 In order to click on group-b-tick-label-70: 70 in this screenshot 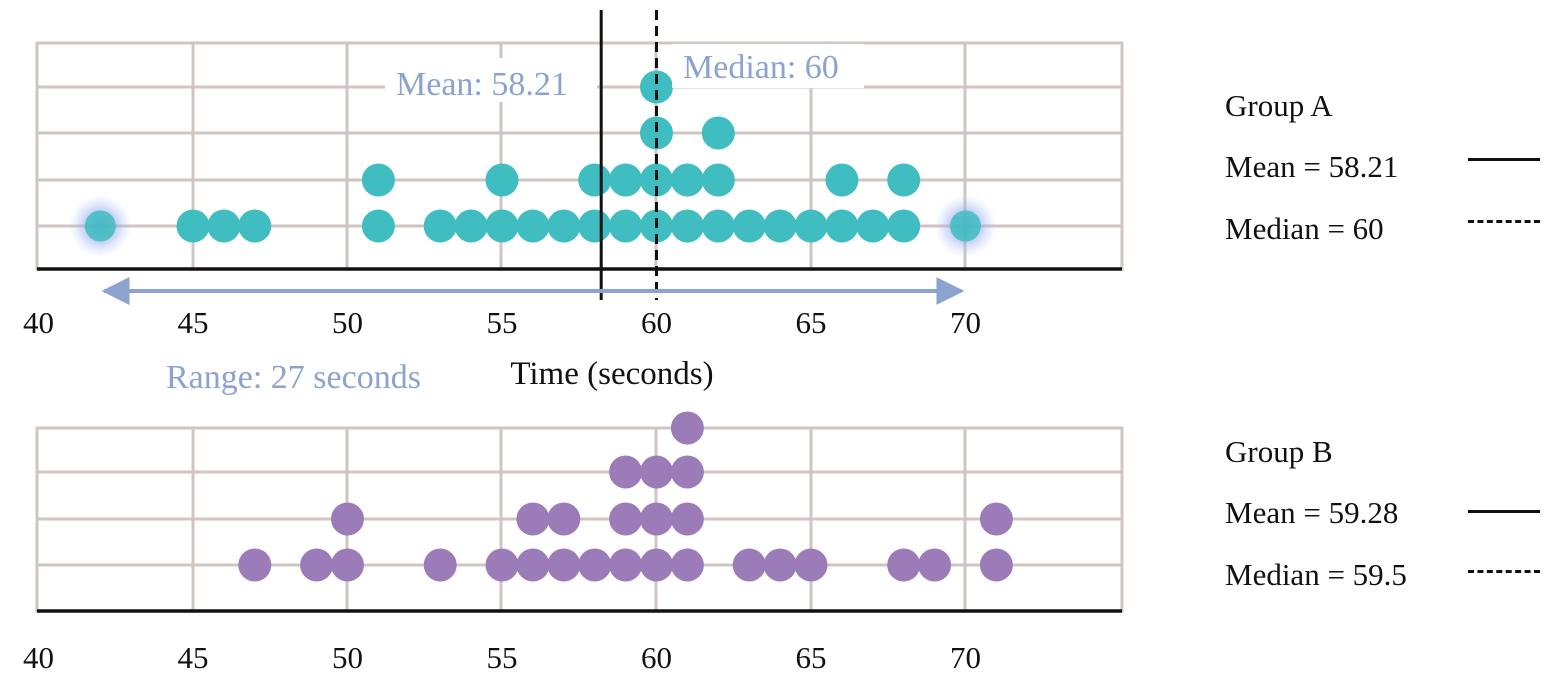, I will do `click(965, 657)`.